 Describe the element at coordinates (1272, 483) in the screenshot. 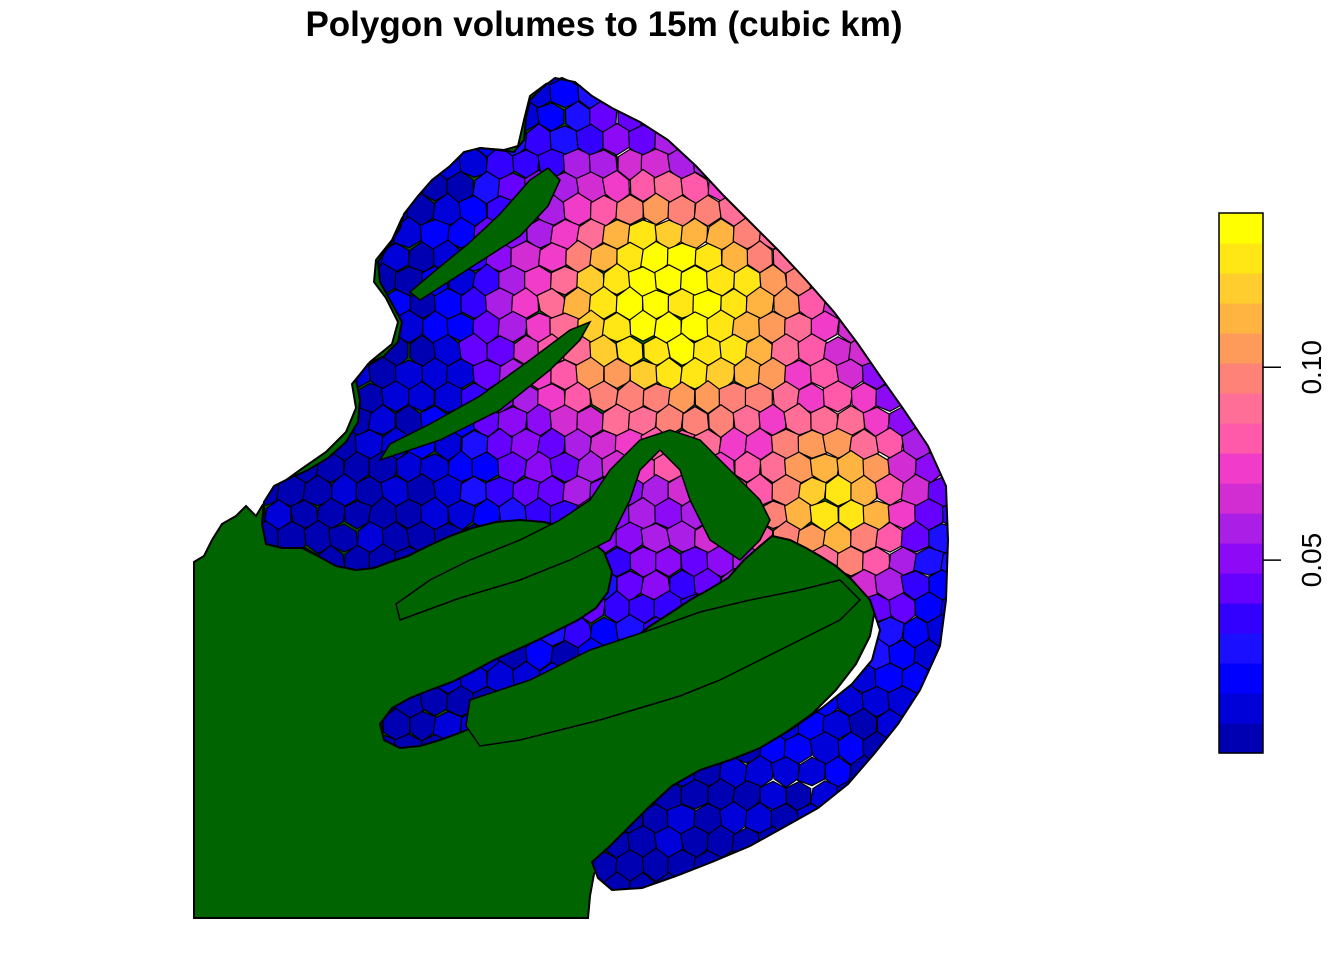

I see `color-legend: 0.05 0.10` at that location.